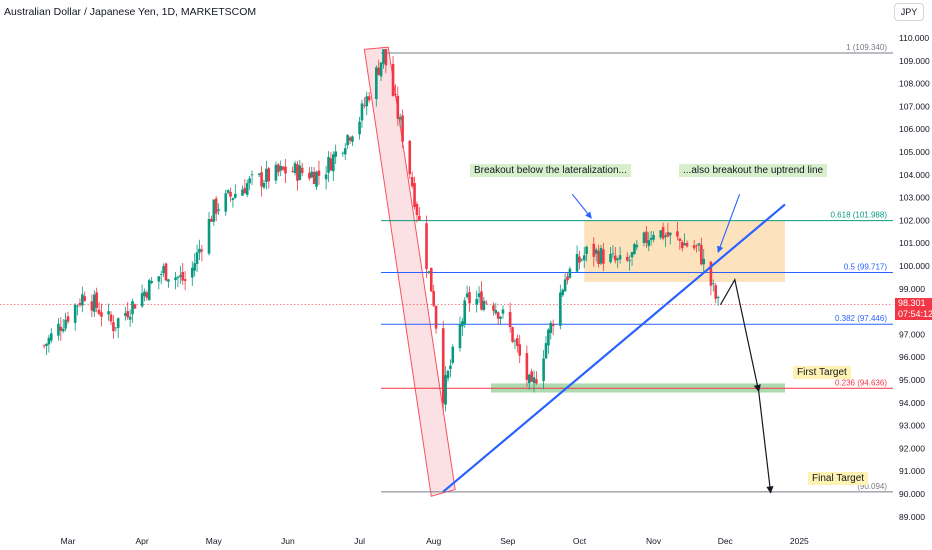 The height and width of the screenshot is (550, 932). Describe the element at coordinates (288, 541) in the screenshot. I see `x-tick-label: Jun` at that location.